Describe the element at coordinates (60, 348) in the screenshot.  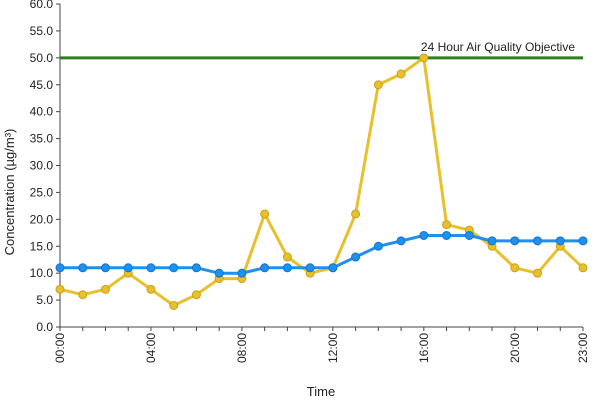
I see `x-tick-label: 00:00` at that location.